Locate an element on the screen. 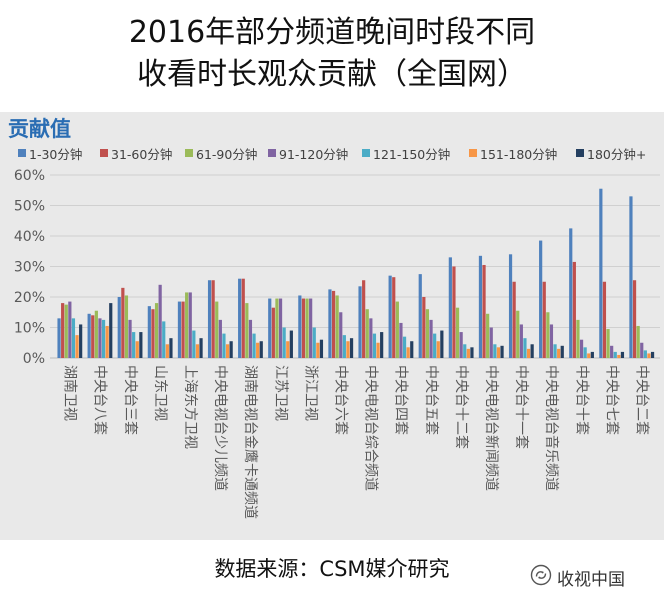 Image resolution: width=664 pixels, height=606 pixels. y-tick-label: 20% is located at coordinates (29, 298).